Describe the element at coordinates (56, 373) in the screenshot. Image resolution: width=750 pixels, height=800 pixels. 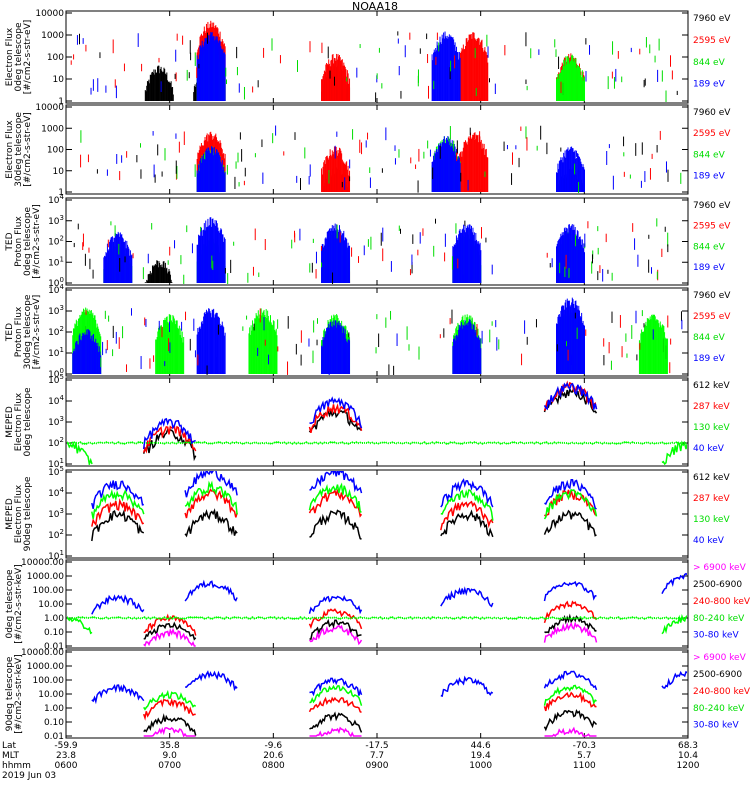
I see `y-tick-label: 10⁰` at that location.